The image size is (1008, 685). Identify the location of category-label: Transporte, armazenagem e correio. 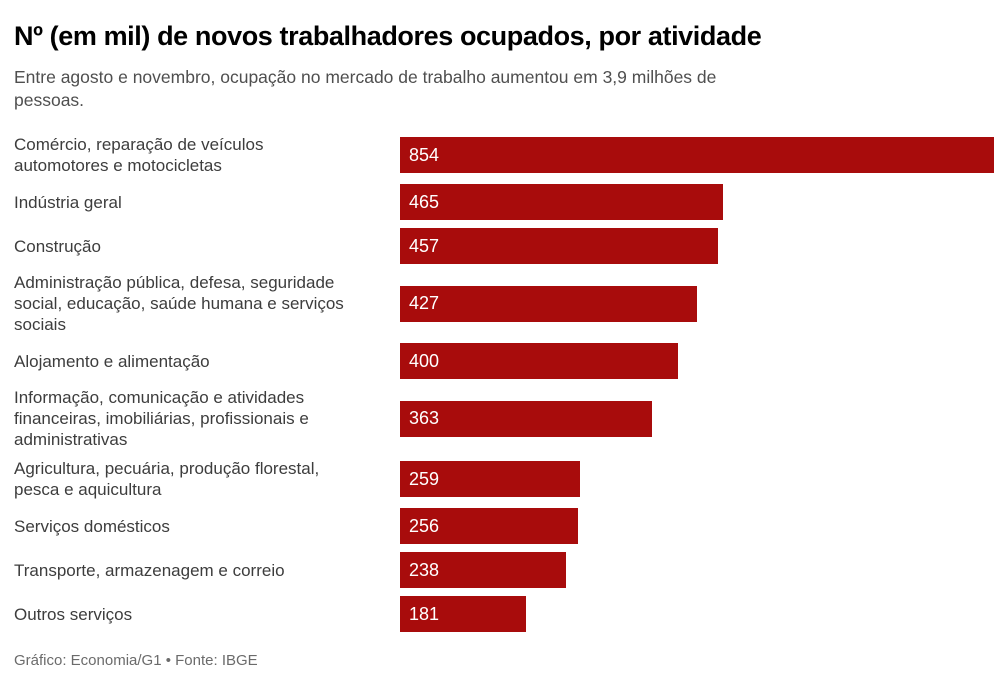
(149, 570).